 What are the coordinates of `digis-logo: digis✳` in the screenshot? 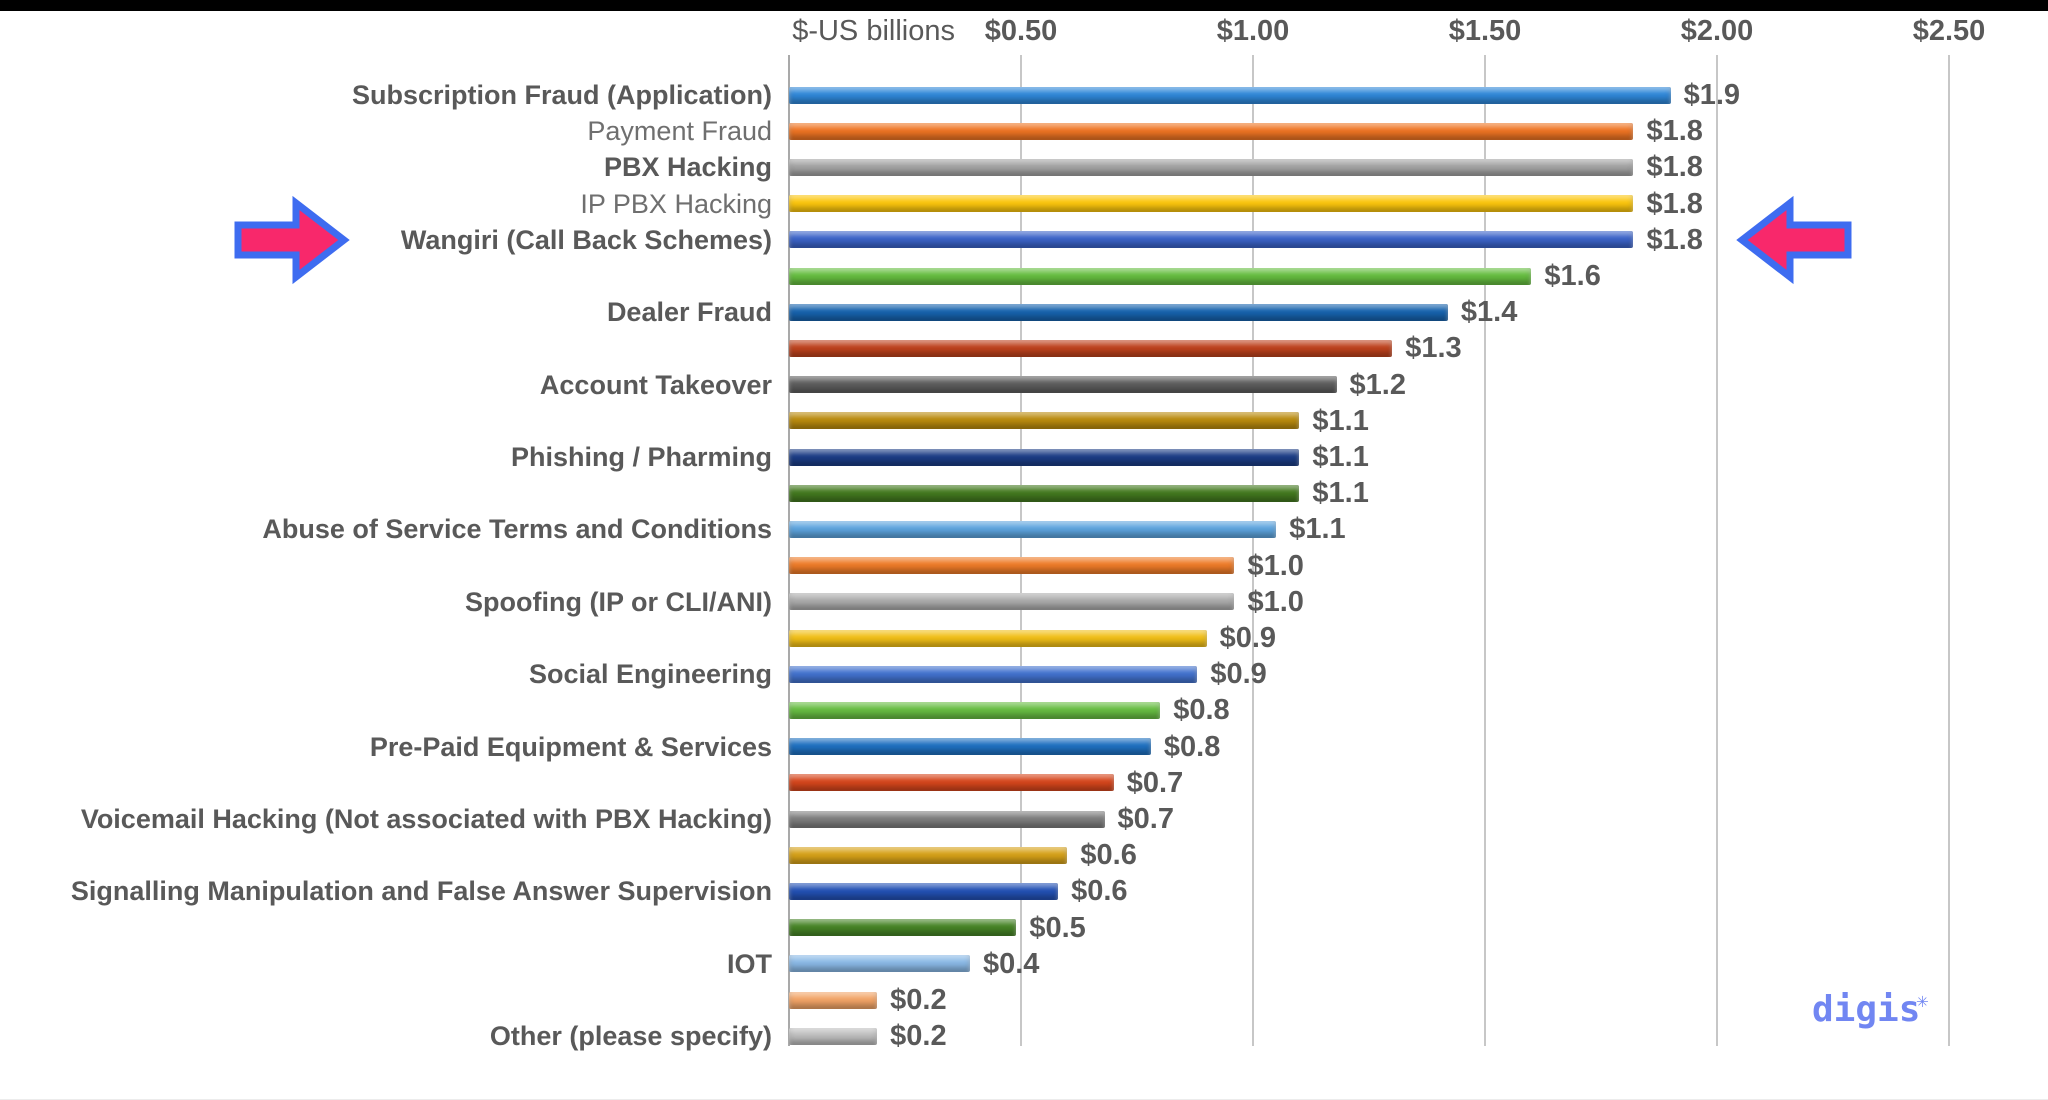 It's located at (1870, 1009).